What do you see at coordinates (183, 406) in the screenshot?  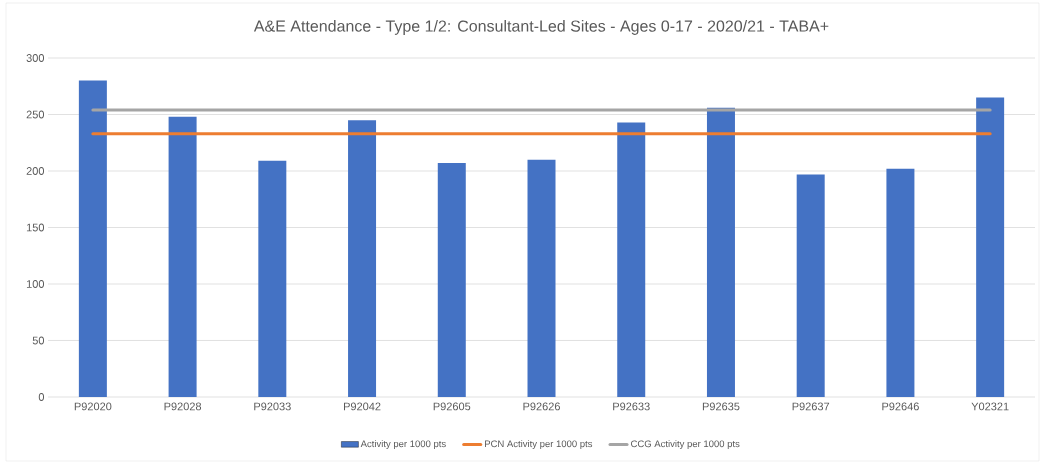 I see `x-tick-label: P92028` at bounding box center [183, 406].